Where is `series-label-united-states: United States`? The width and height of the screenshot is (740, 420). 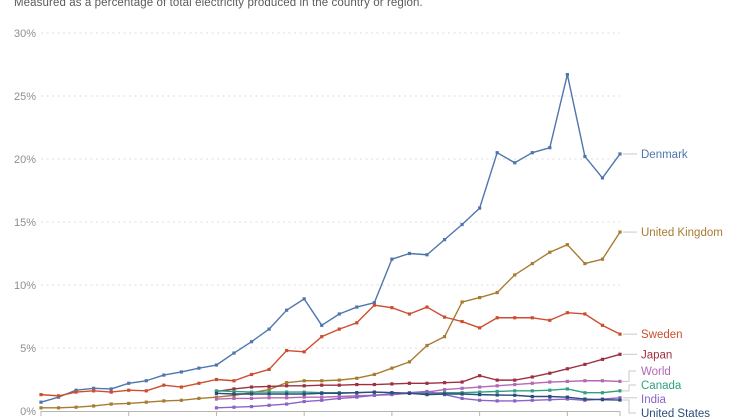 series-label-united-states: United States is located at coordinates (675, 414).